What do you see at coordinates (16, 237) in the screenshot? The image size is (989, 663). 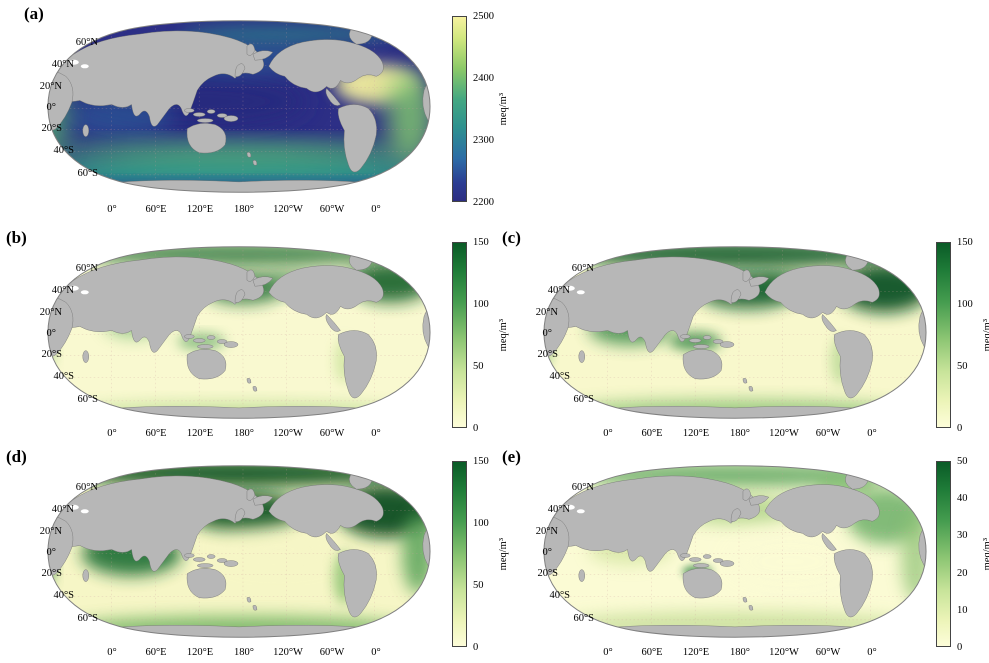 I see `panel-label: (b)` at bounding box center [16, 237].